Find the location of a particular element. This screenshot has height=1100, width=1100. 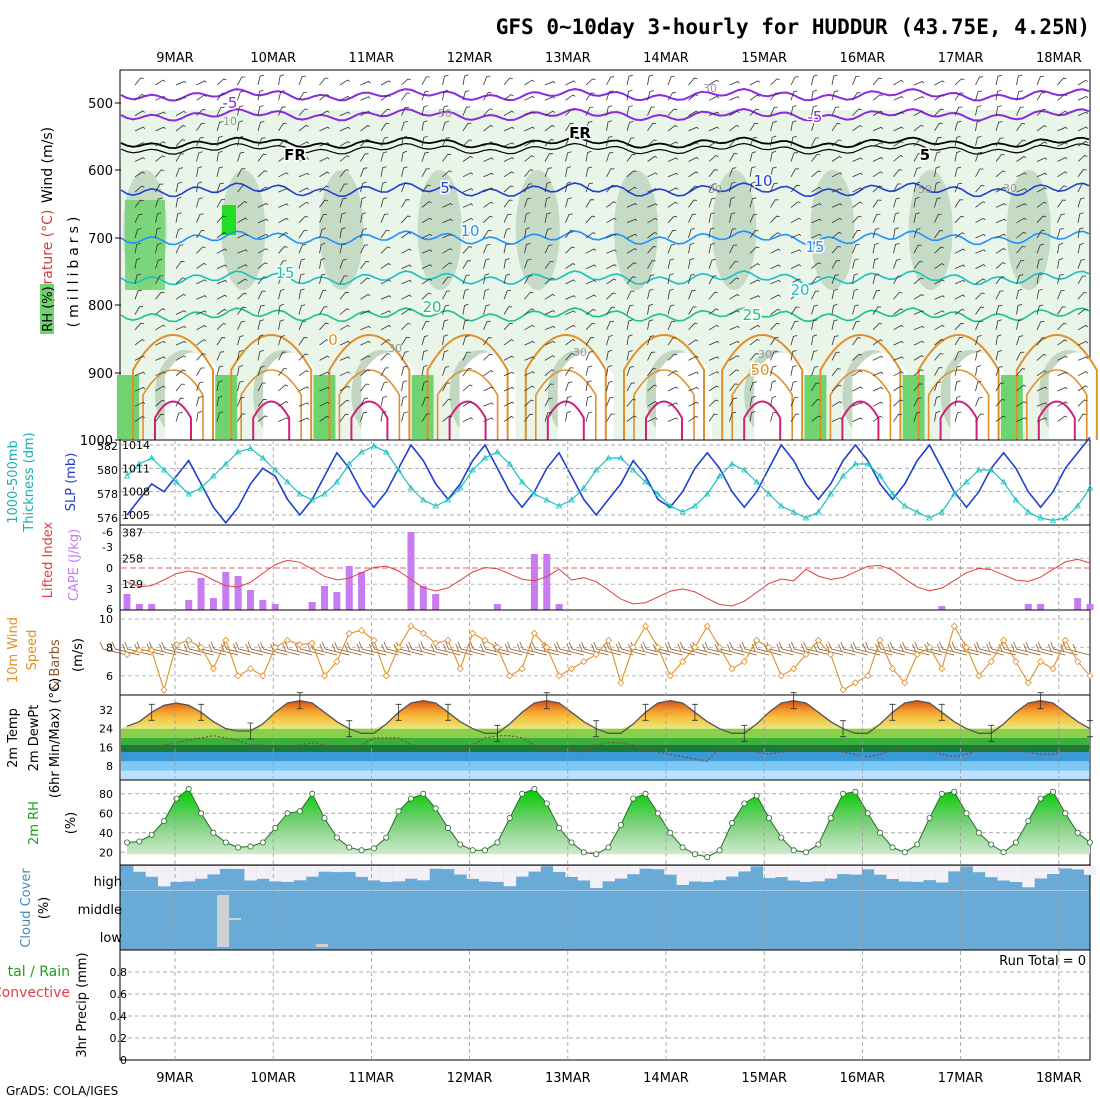

cape-bar is located at coordinates (1041, 607).